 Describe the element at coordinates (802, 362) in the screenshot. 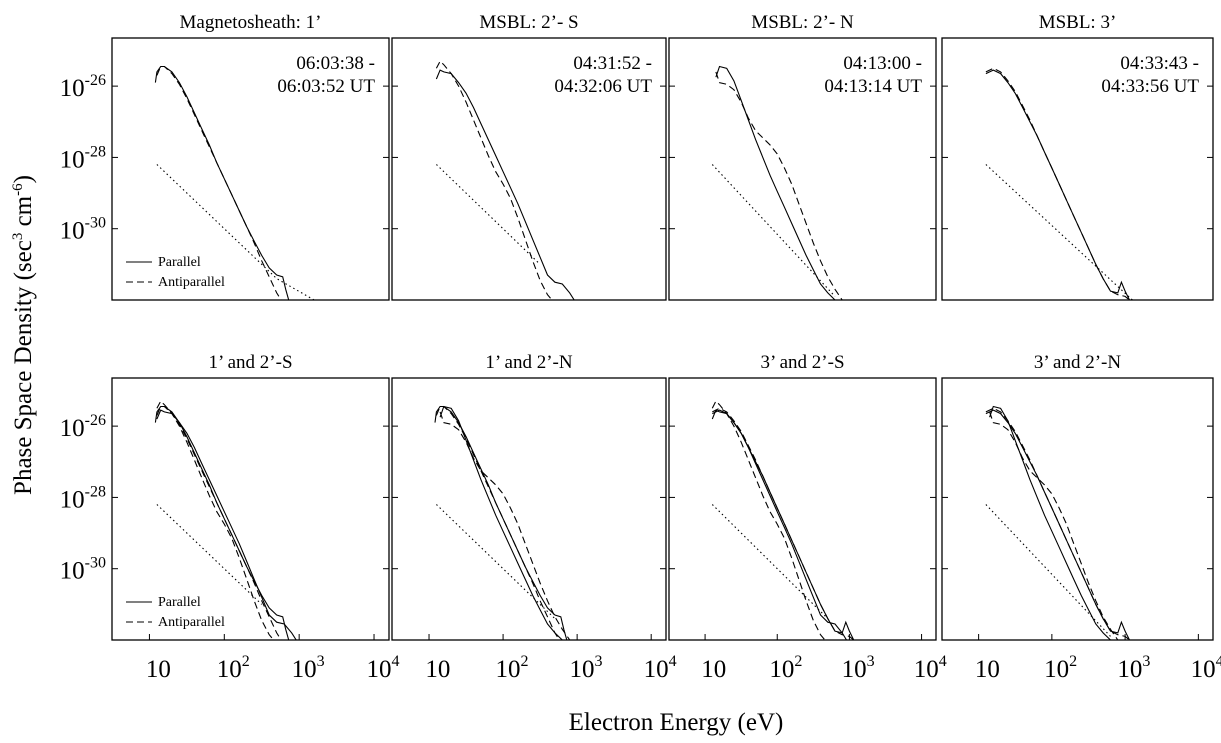

I see `panel-title: 3’ and 2’-S` at that location.